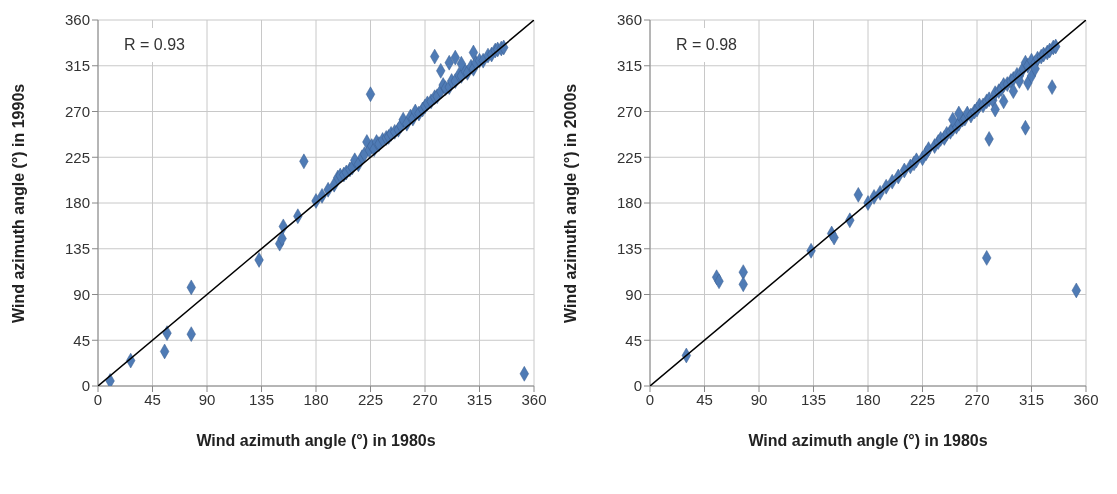 Image resolution: width=1117 pixels, height=494 pixels. Describe the element at coordinates (18, 203) in the screenshot. I see `y-axis-title: Wind azimuth angle (°) in 1990s` at that location.